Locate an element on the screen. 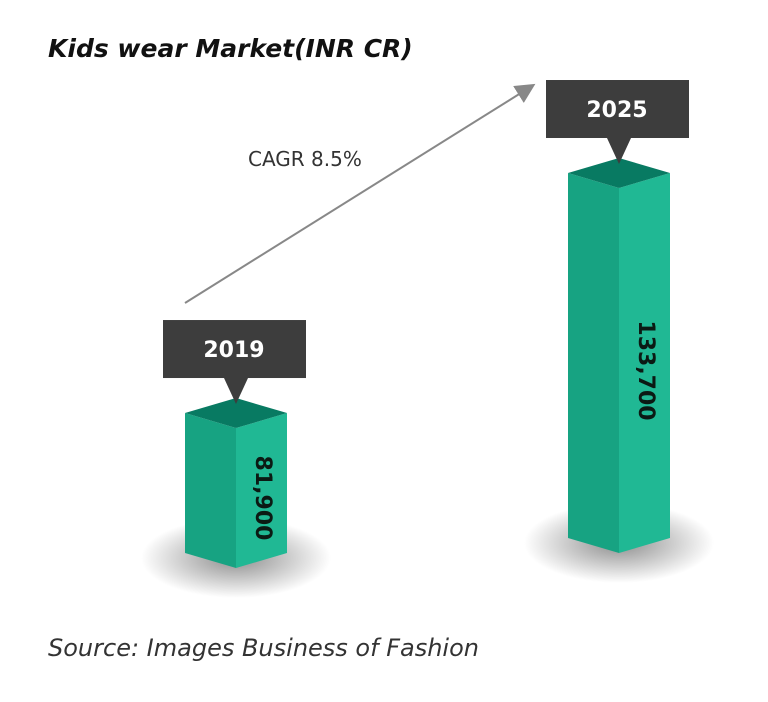 Image resolution: width=768 pixels, height=702 pixels. chart-title: Kids wear Market(INR CR) is located at coordinates (230, 48).